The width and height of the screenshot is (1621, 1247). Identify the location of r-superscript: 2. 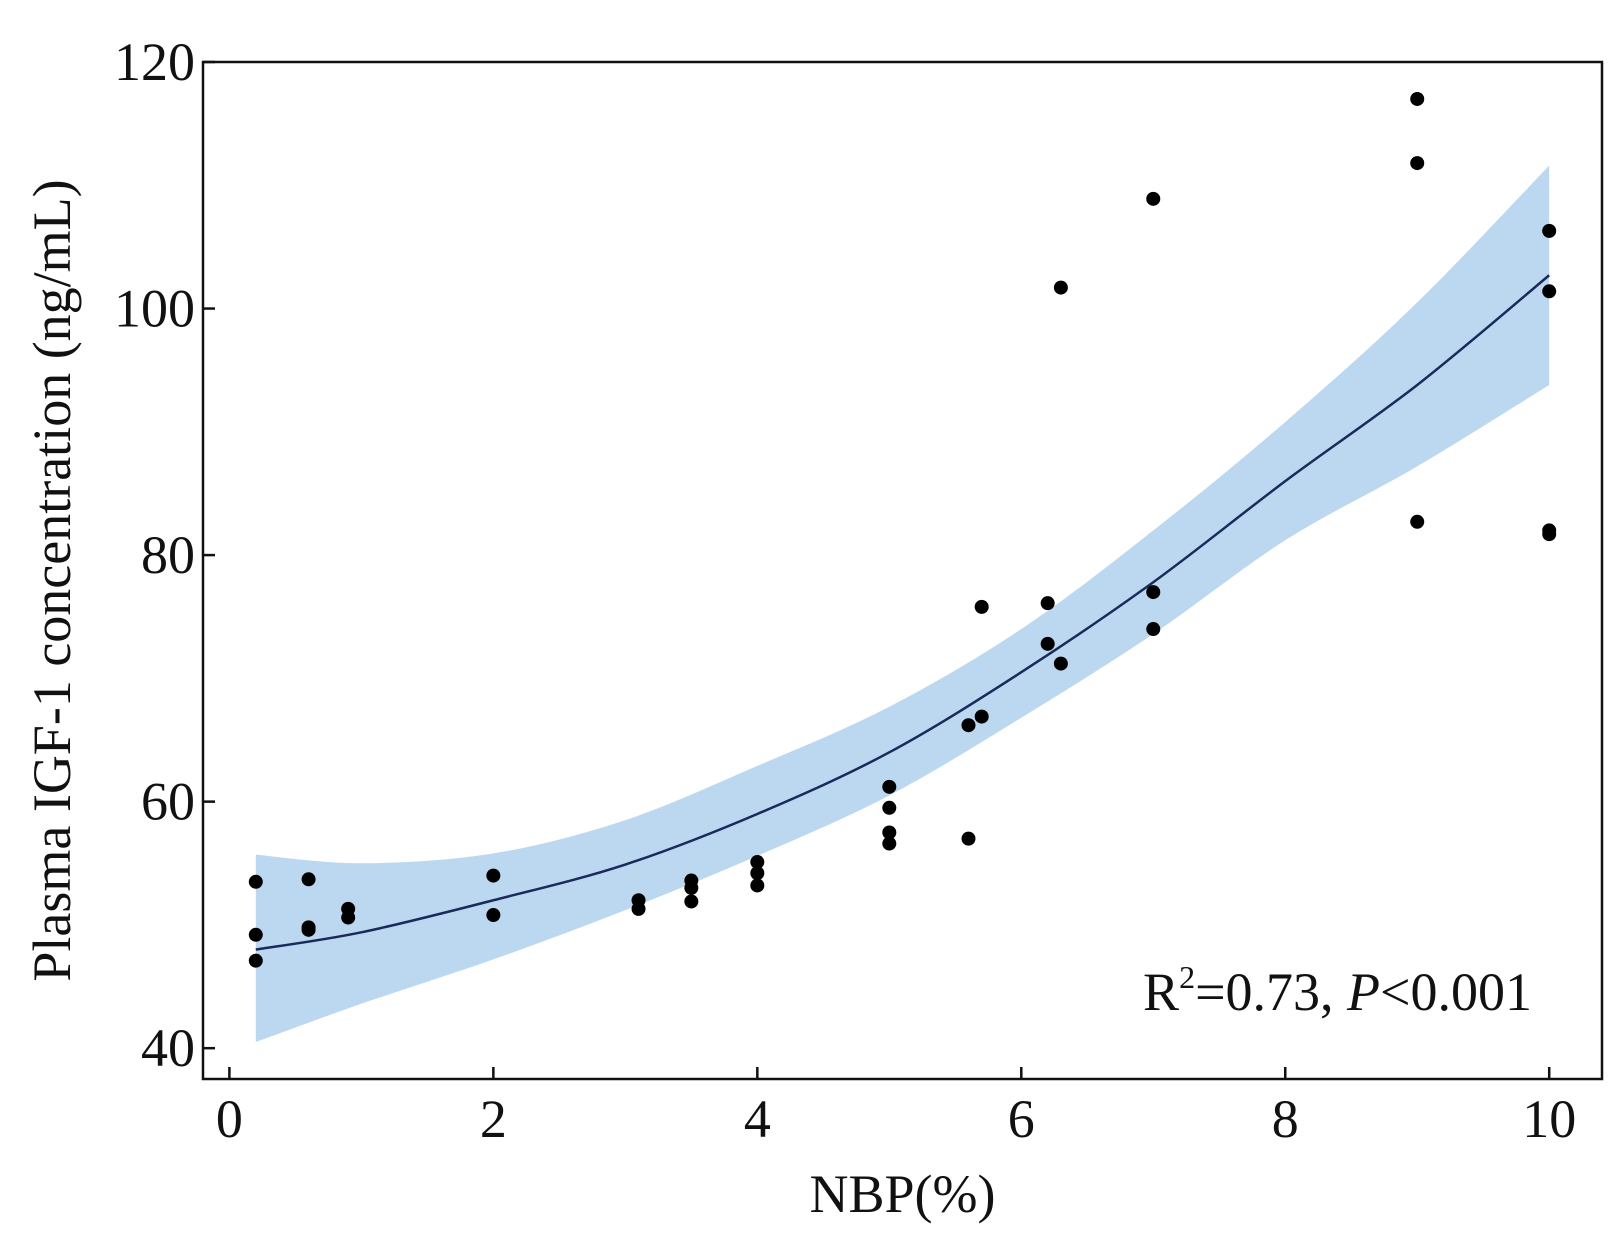
(1187, 977).